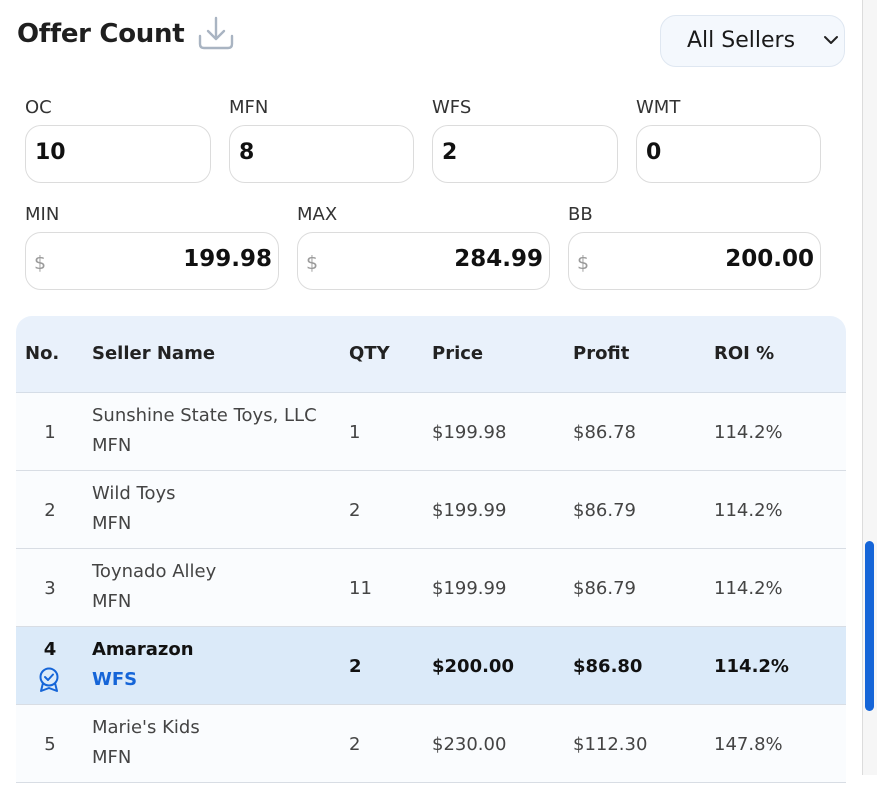 This screenshot has width=877, height=786. Describe the element at coordinates (423, 261) in the screenshot. I see `max-price-field: $ 284.99` at that location.